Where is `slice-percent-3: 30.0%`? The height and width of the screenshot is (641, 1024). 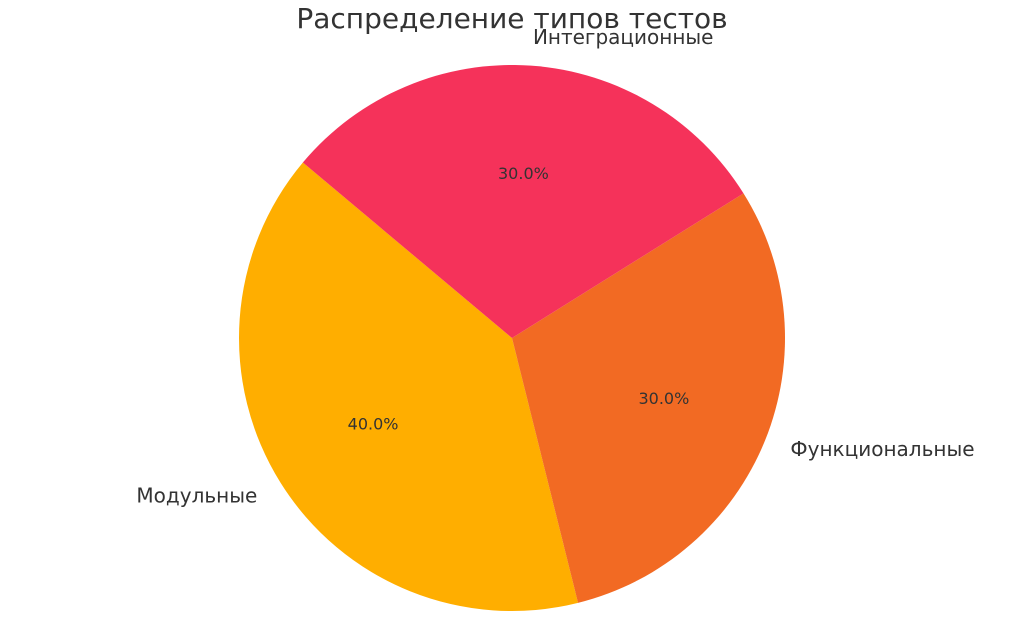 slice-percent-3: 30.0% is located at coordinates (523, 173).